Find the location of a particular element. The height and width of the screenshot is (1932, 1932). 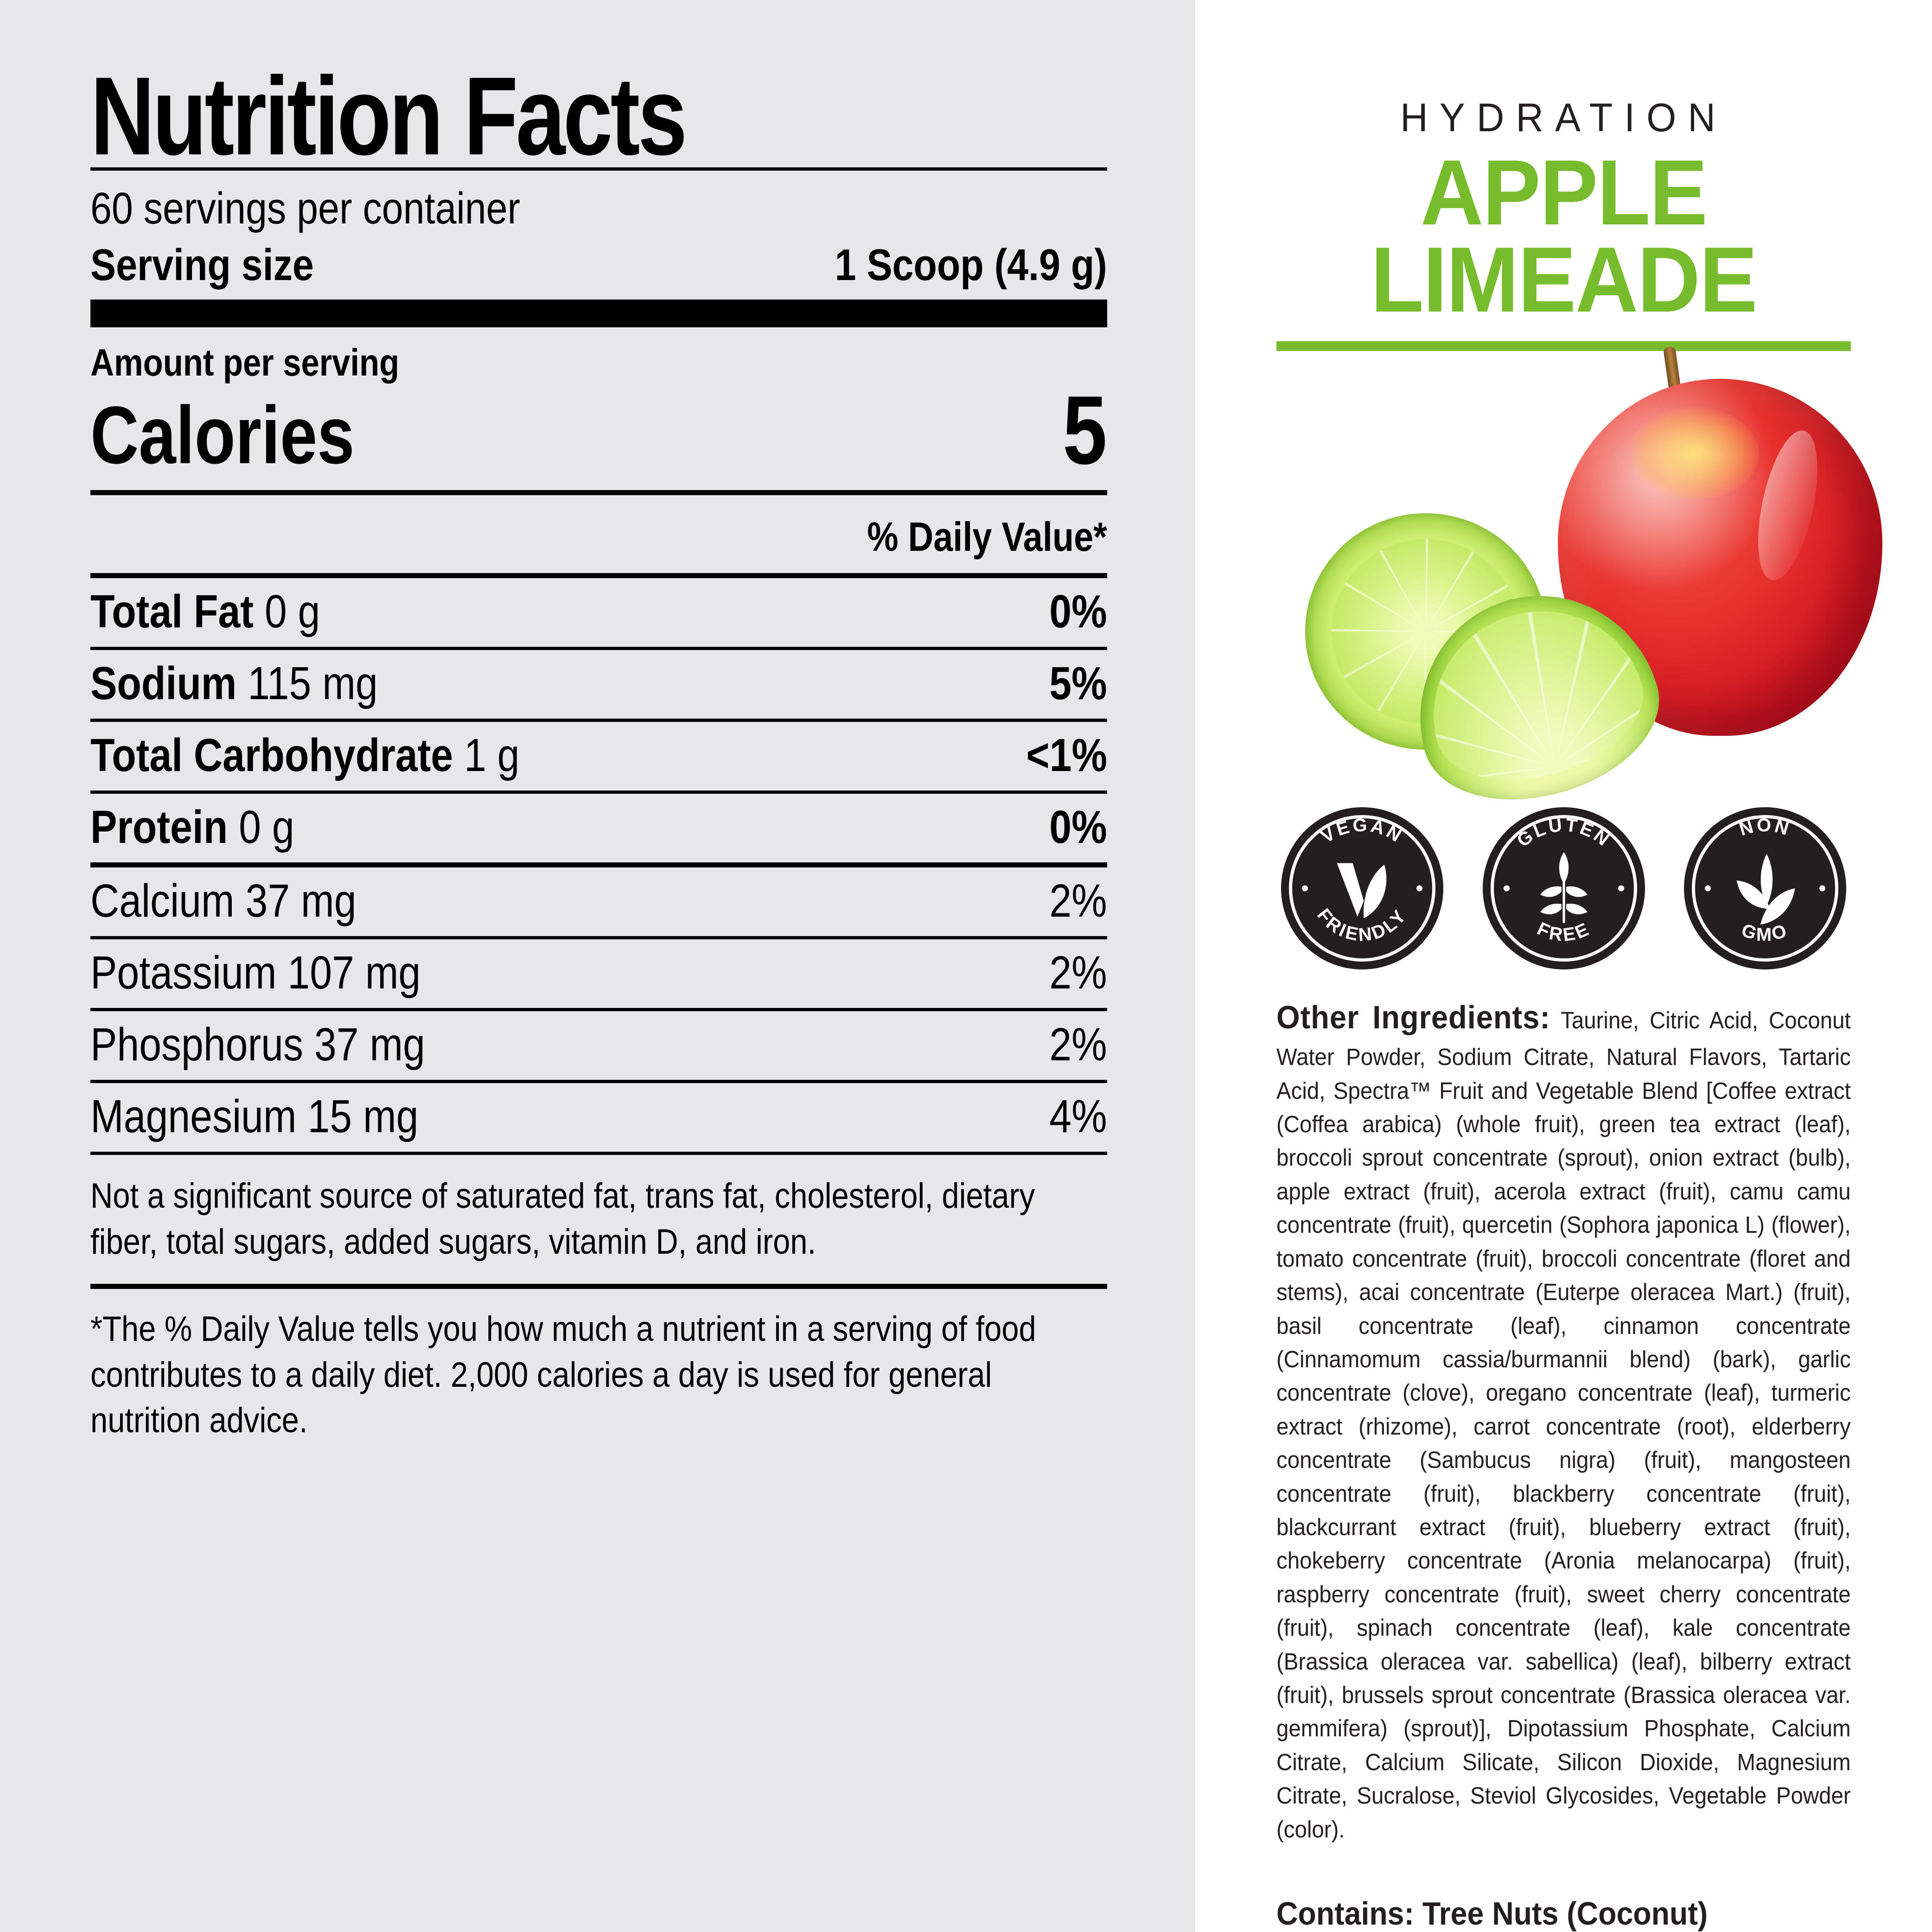

divider-under-title is located at coordinates (598, 169).